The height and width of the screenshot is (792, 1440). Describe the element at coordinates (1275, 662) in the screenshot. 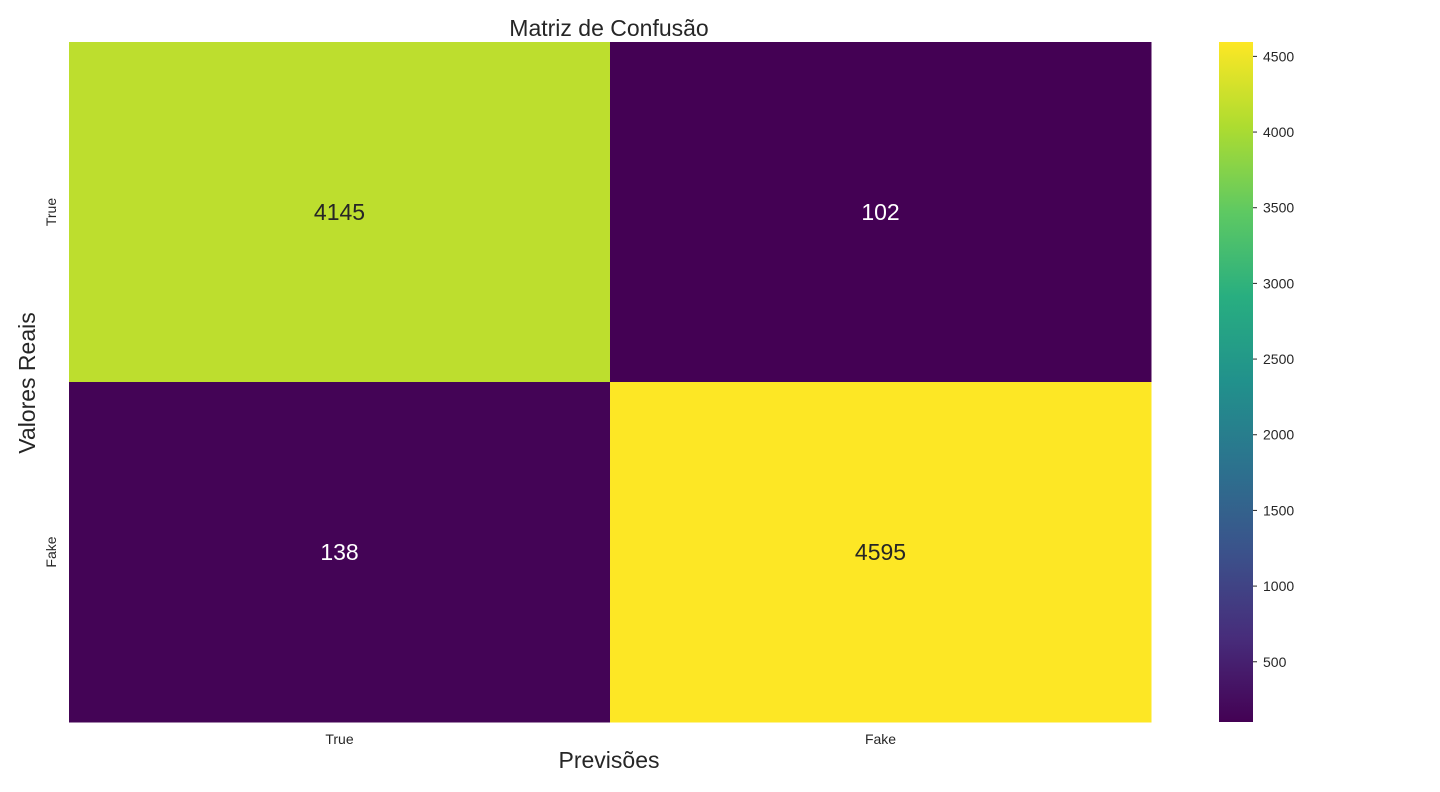

I see `colorbar-tick-label: 500` at that location.